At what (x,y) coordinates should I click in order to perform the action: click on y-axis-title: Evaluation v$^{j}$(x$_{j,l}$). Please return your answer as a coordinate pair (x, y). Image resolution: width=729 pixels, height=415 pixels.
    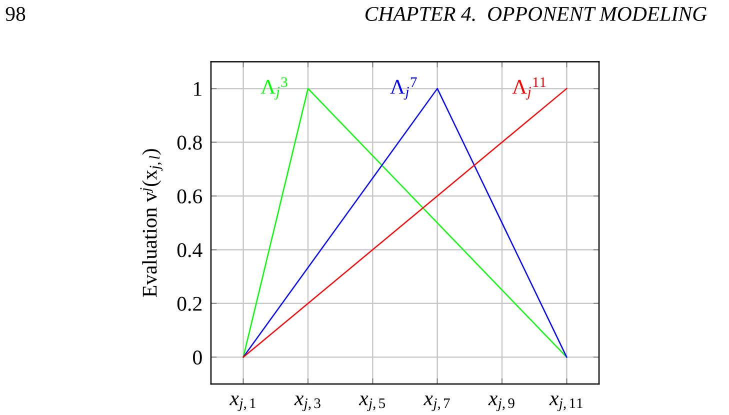
    Looking at the image, I should click on (151, 223).